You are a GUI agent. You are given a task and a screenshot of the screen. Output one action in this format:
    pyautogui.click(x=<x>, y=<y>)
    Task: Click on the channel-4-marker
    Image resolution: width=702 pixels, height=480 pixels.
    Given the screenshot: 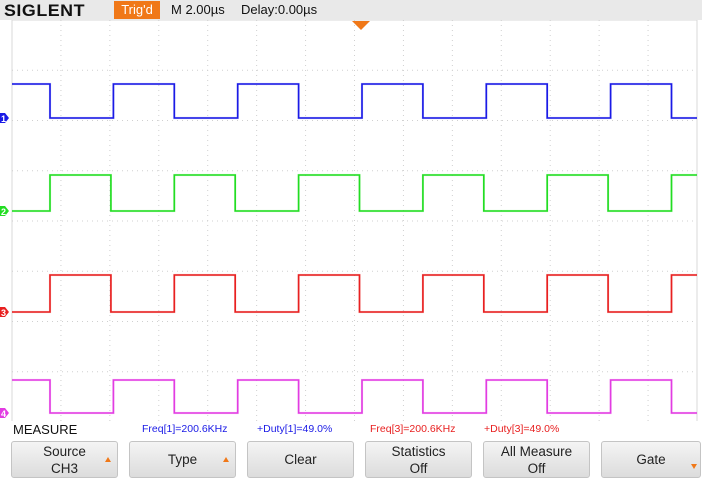 What is the action you would take?
    pyautogui.click(x=4, y=413)
    